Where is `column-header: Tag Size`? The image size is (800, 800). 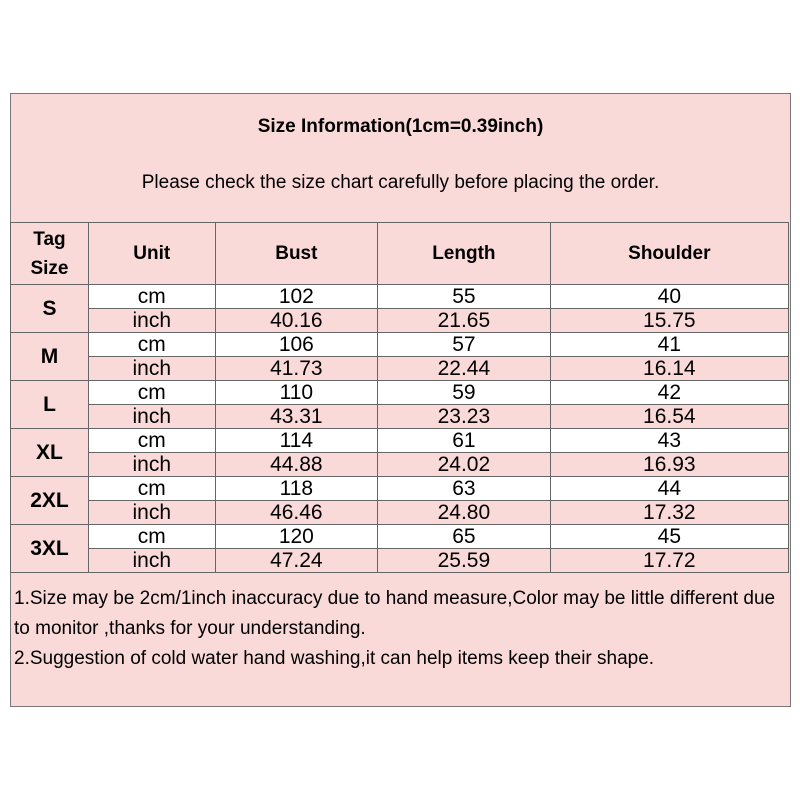
column-header: Tag Size is located at coordinates (49, 253).